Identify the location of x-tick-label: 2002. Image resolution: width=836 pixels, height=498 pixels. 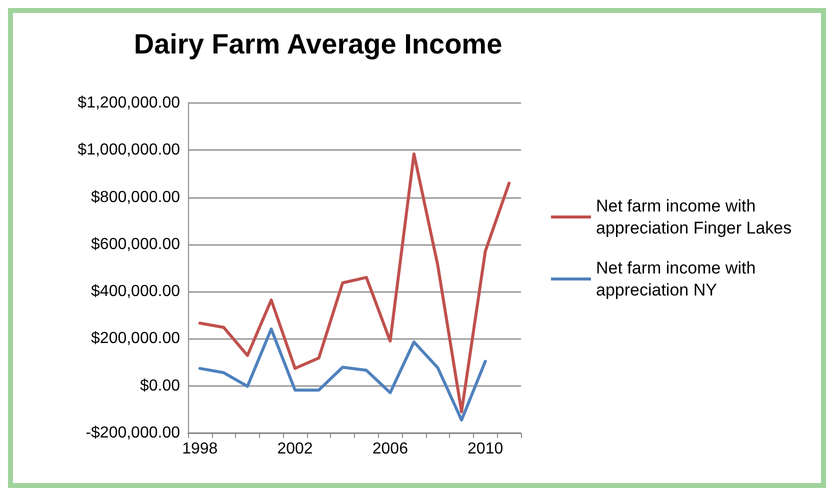
(295, 449).